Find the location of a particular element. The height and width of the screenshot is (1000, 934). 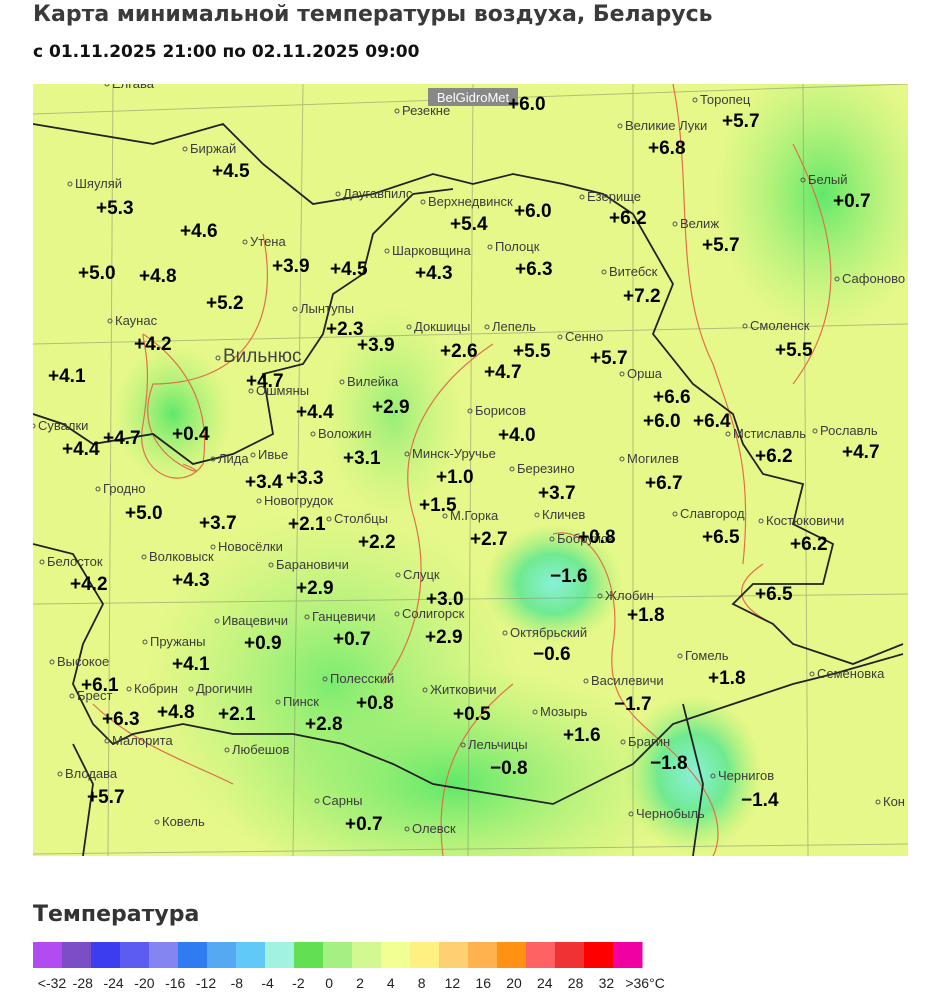

temperature-label: +1.8 is located at coordinates (727, 678).